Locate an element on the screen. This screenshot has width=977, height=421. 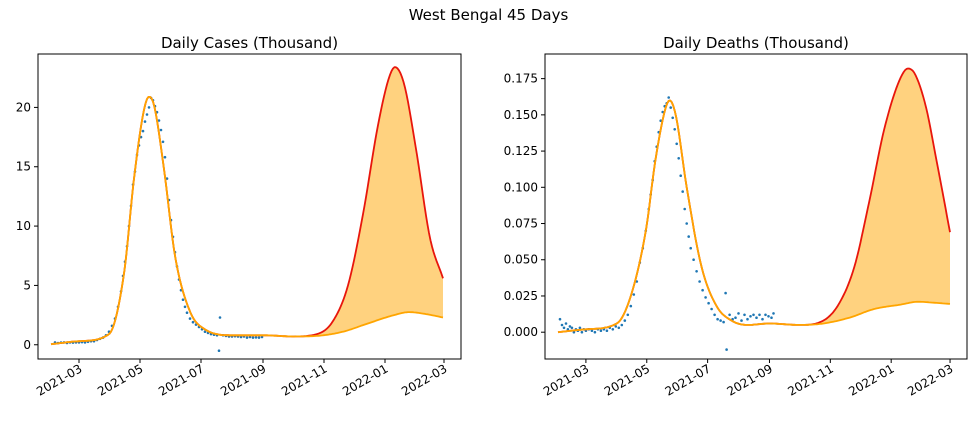
x-tick-label: 2021-09 is located at coordinates (750, 379).